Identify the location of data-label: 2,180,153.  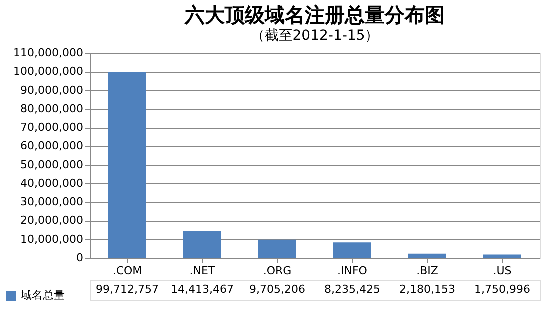
(428, 289).